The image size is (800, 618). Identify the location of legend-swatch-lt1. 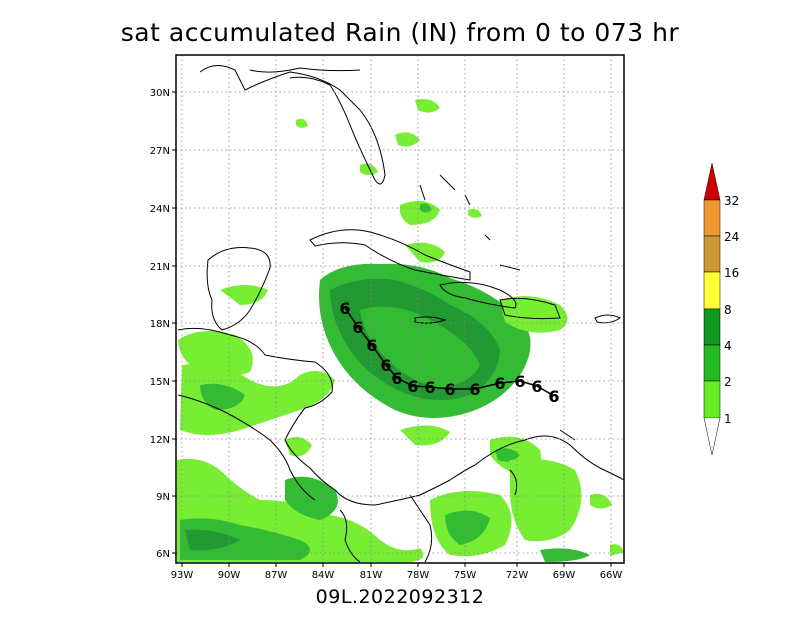
(712, 436).